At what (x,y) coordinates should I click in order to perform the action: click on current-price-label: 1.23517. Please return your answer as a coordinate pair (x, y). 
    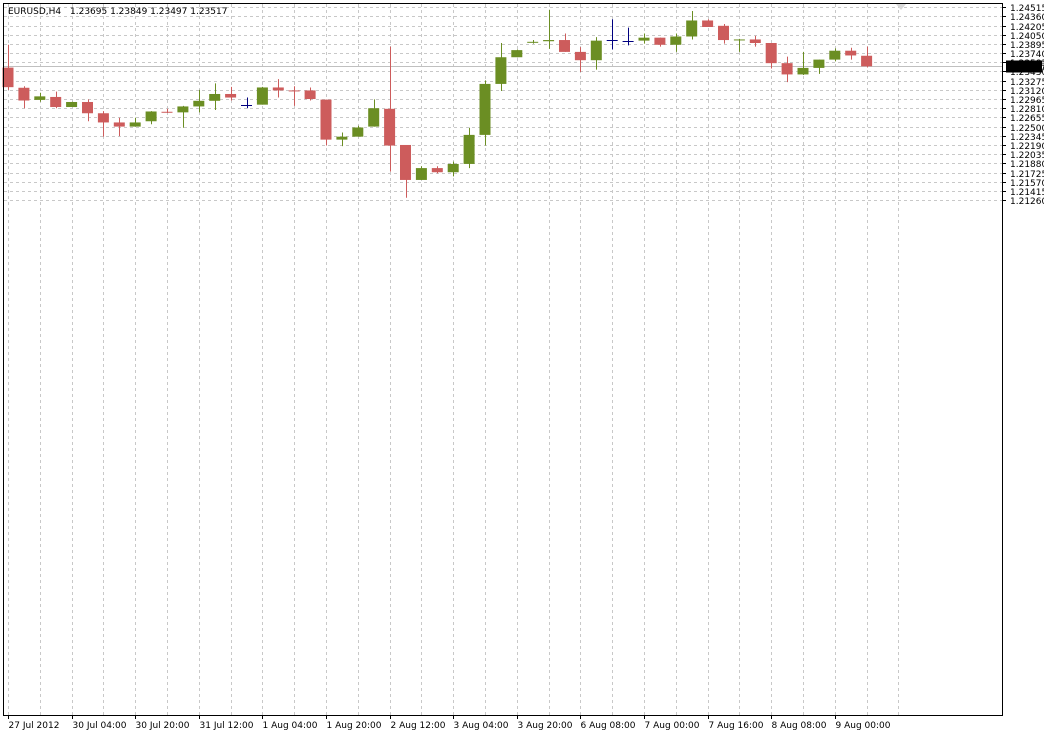
    Looking at the image, I should click on (1026, 68).